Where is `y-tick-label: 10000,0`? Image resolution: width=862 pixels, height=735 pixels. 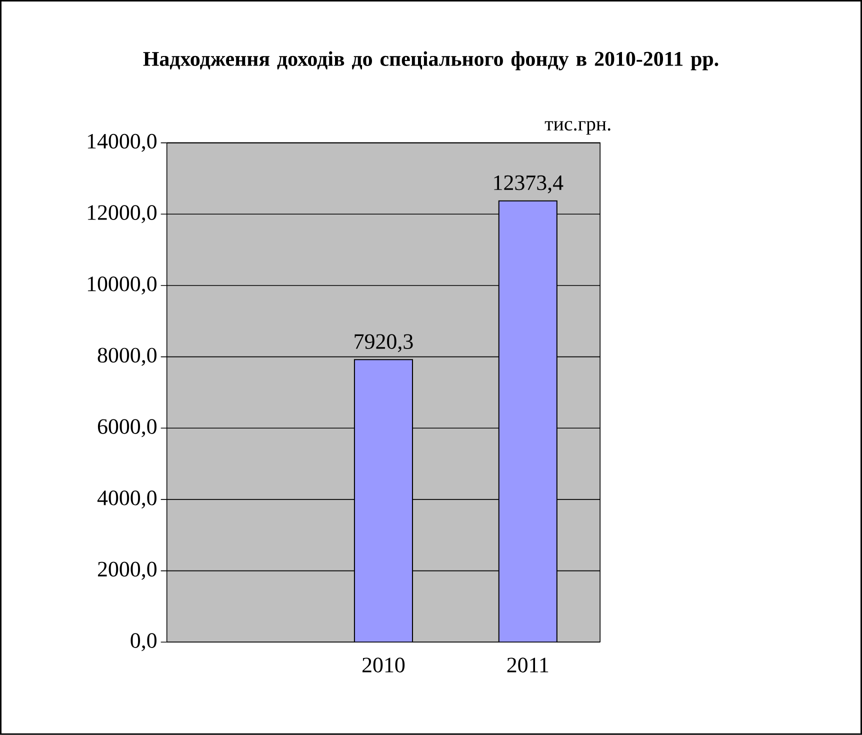
y-tick-label: 10000,0 is located at coordinates (122, 285).